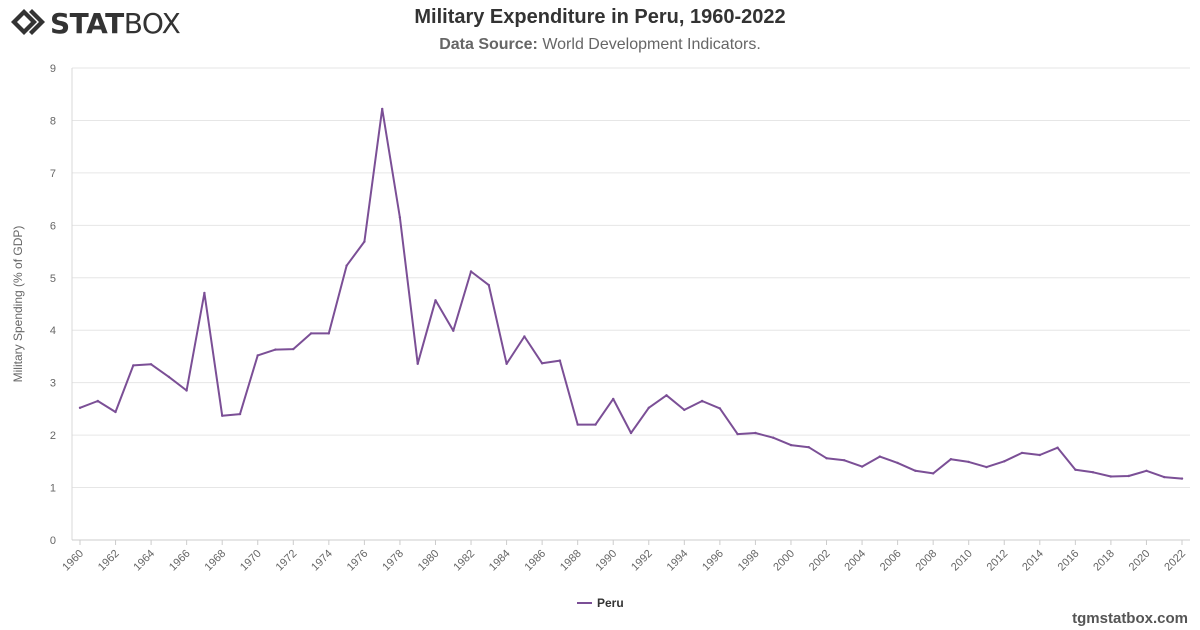 This screenshot has width=1200, height=630. I want to click on x-tick-label: 1962, so click(109, 561).